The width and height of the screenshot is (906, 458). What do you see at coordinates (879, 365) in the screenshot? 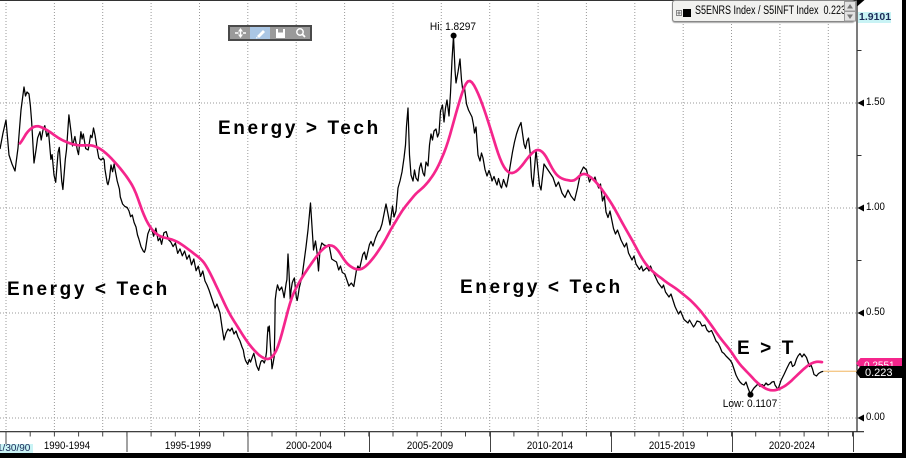
I see `svg-text: 0.2551` at bounding box center [879, 365].